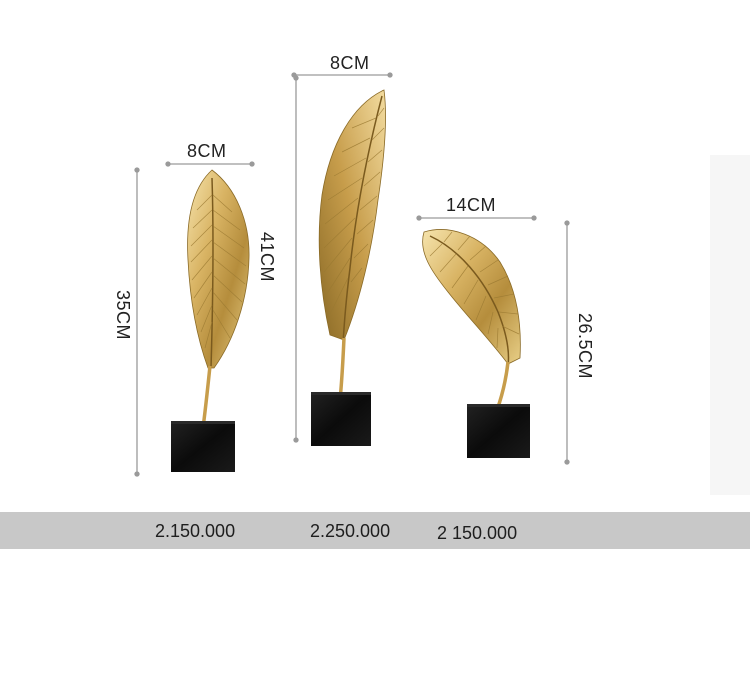 Image resolution: width=750 pixels, height=688 pixels. What do you see at coordinates (471, 205) in the screenshot?
I see `feather-3-width-label: 14CM` at bounding box center [471, 205].